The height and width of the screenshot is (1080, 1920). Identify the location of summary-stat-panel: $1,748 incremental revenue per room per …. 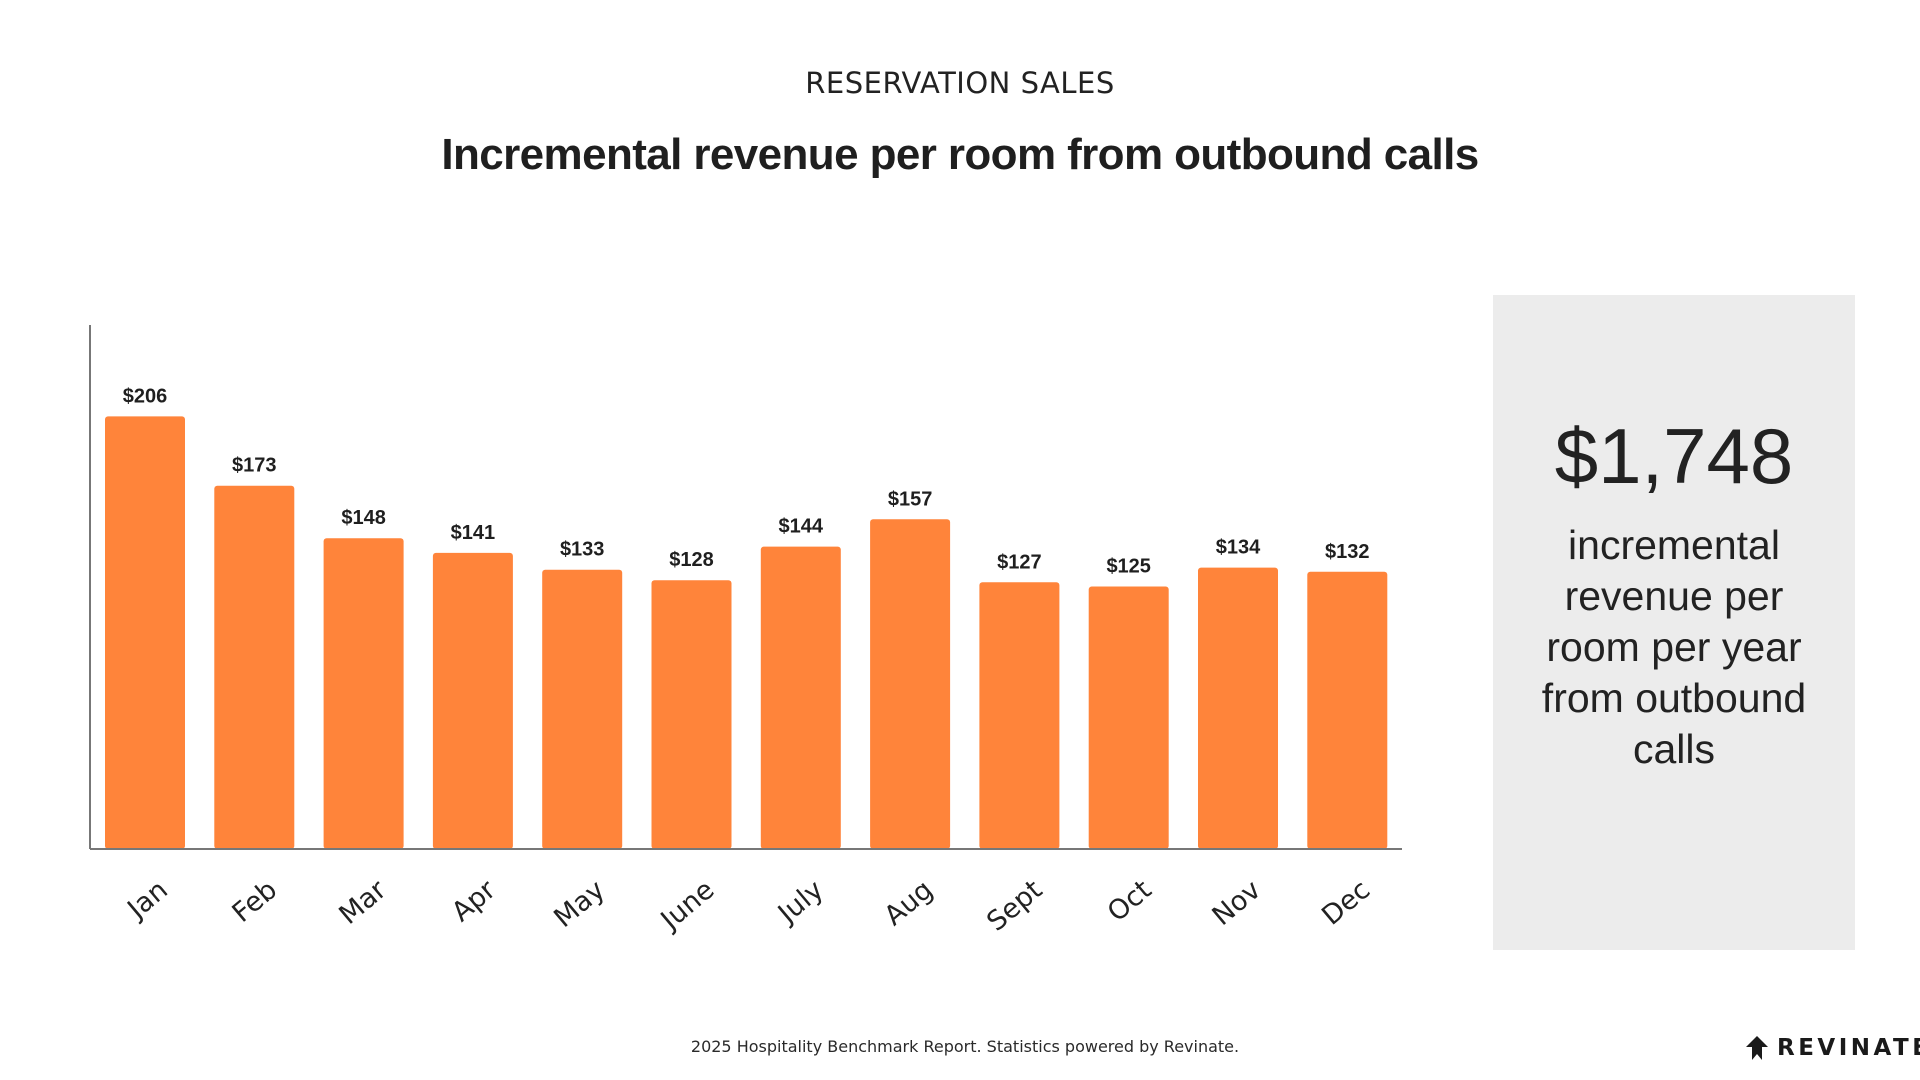
(1674, 622).